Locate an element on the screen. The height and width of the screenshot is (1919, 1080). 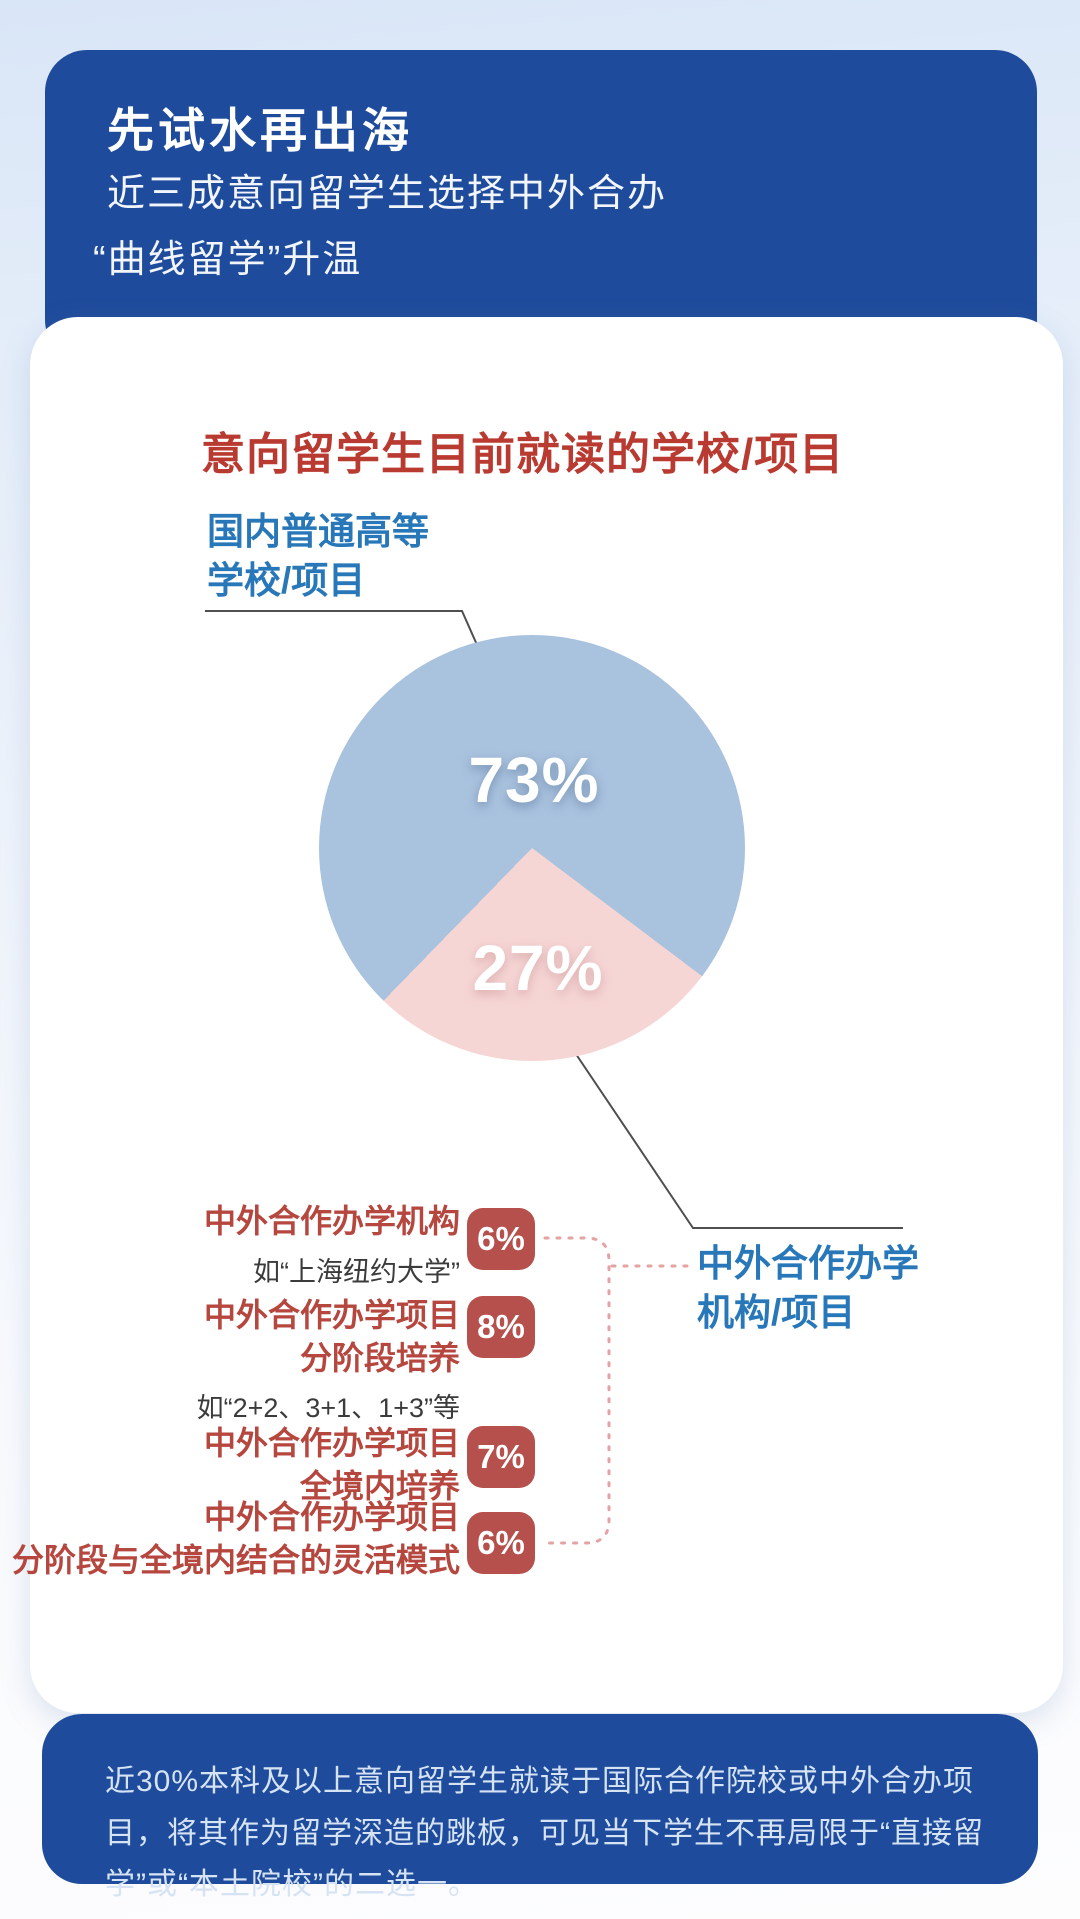
pie-label-domestic-line1: 国内普通高等 is located at coordinates (318, 531).